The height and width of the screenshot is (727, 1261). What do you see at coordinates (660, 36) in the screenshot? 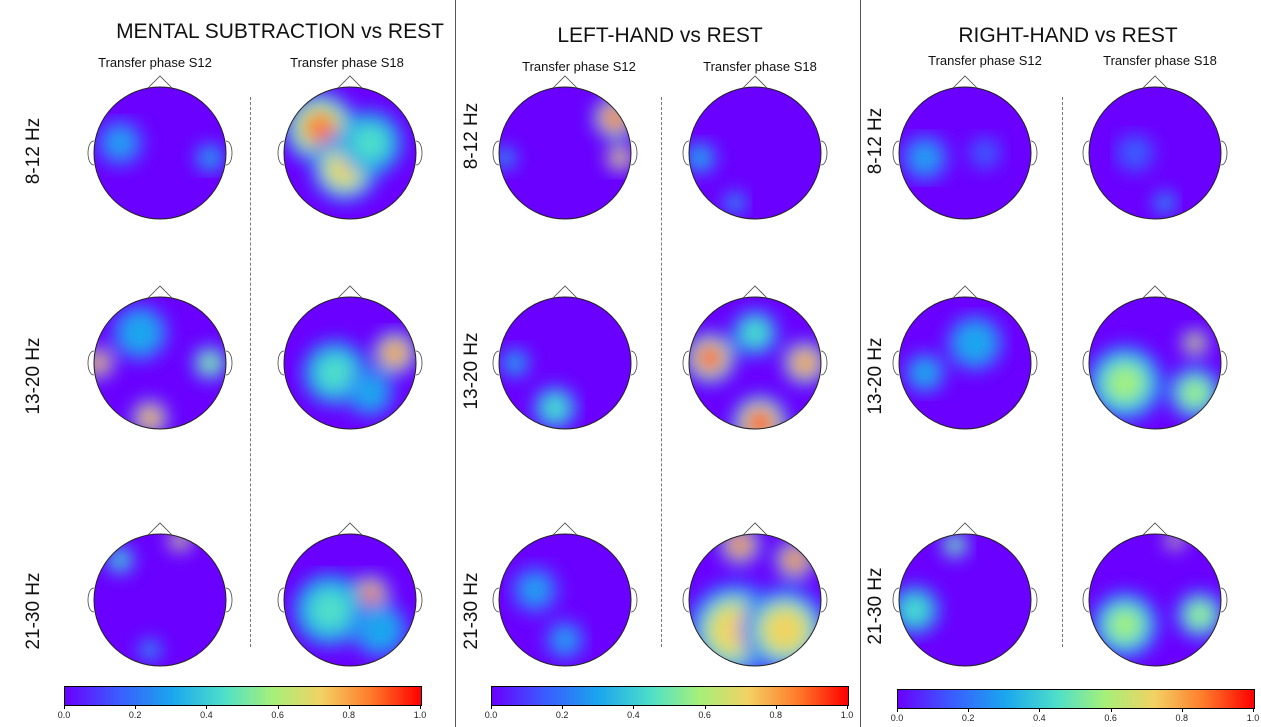
I see `panel-title-left-hand: LEFT-HAND vs REST` at bounding box center [660, 36].